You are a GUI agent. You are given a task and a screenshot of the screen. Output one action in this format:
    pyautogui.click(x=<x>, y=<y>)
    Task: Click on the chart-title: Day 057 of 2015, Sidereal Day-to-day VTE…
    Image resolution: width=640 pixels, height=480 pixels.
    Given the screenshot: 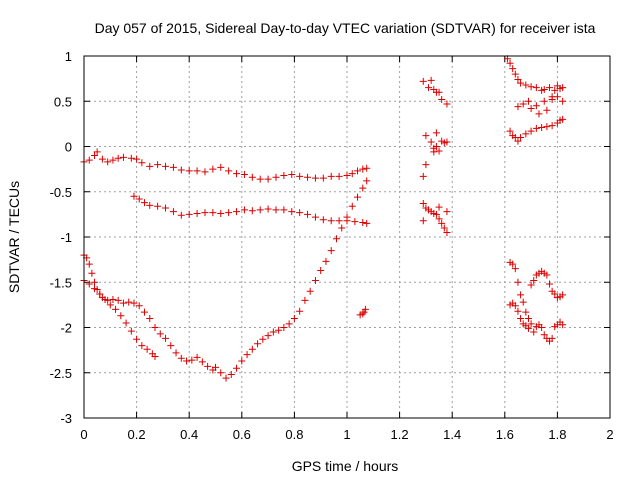 What is the action you would take?
    pyautogui.click(x=345, y=28)
    